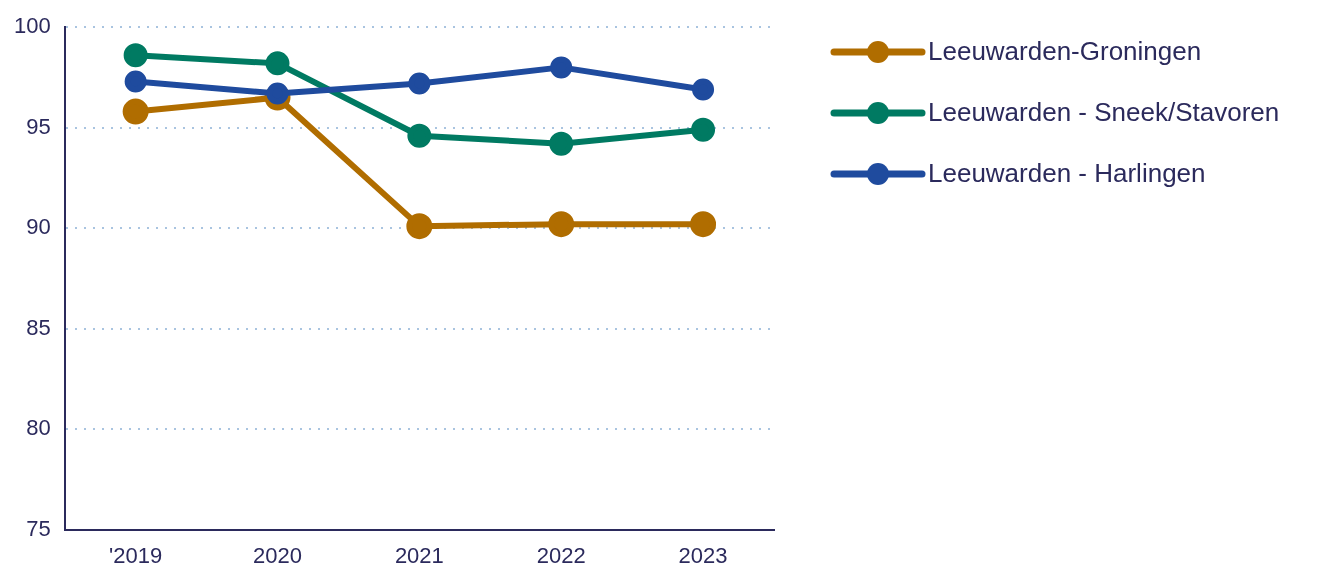 The width and height of the screenshot is (1332, 570). What do you see at coordinates (1104, 112) in the screenshot?
I see `legend-label: Leeuwarden - Sneek/Stavoren` at bounding box center [1104, 112].